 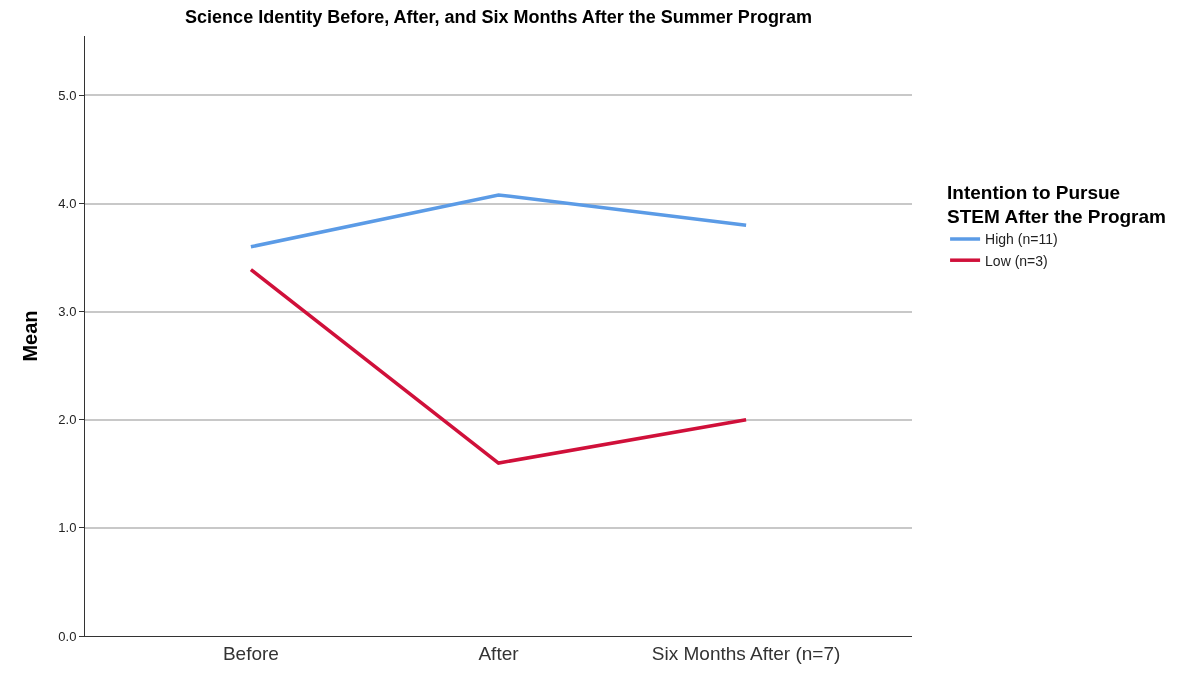 I want to click on y-tick-label: 3.0, so click(x=67, y=312).